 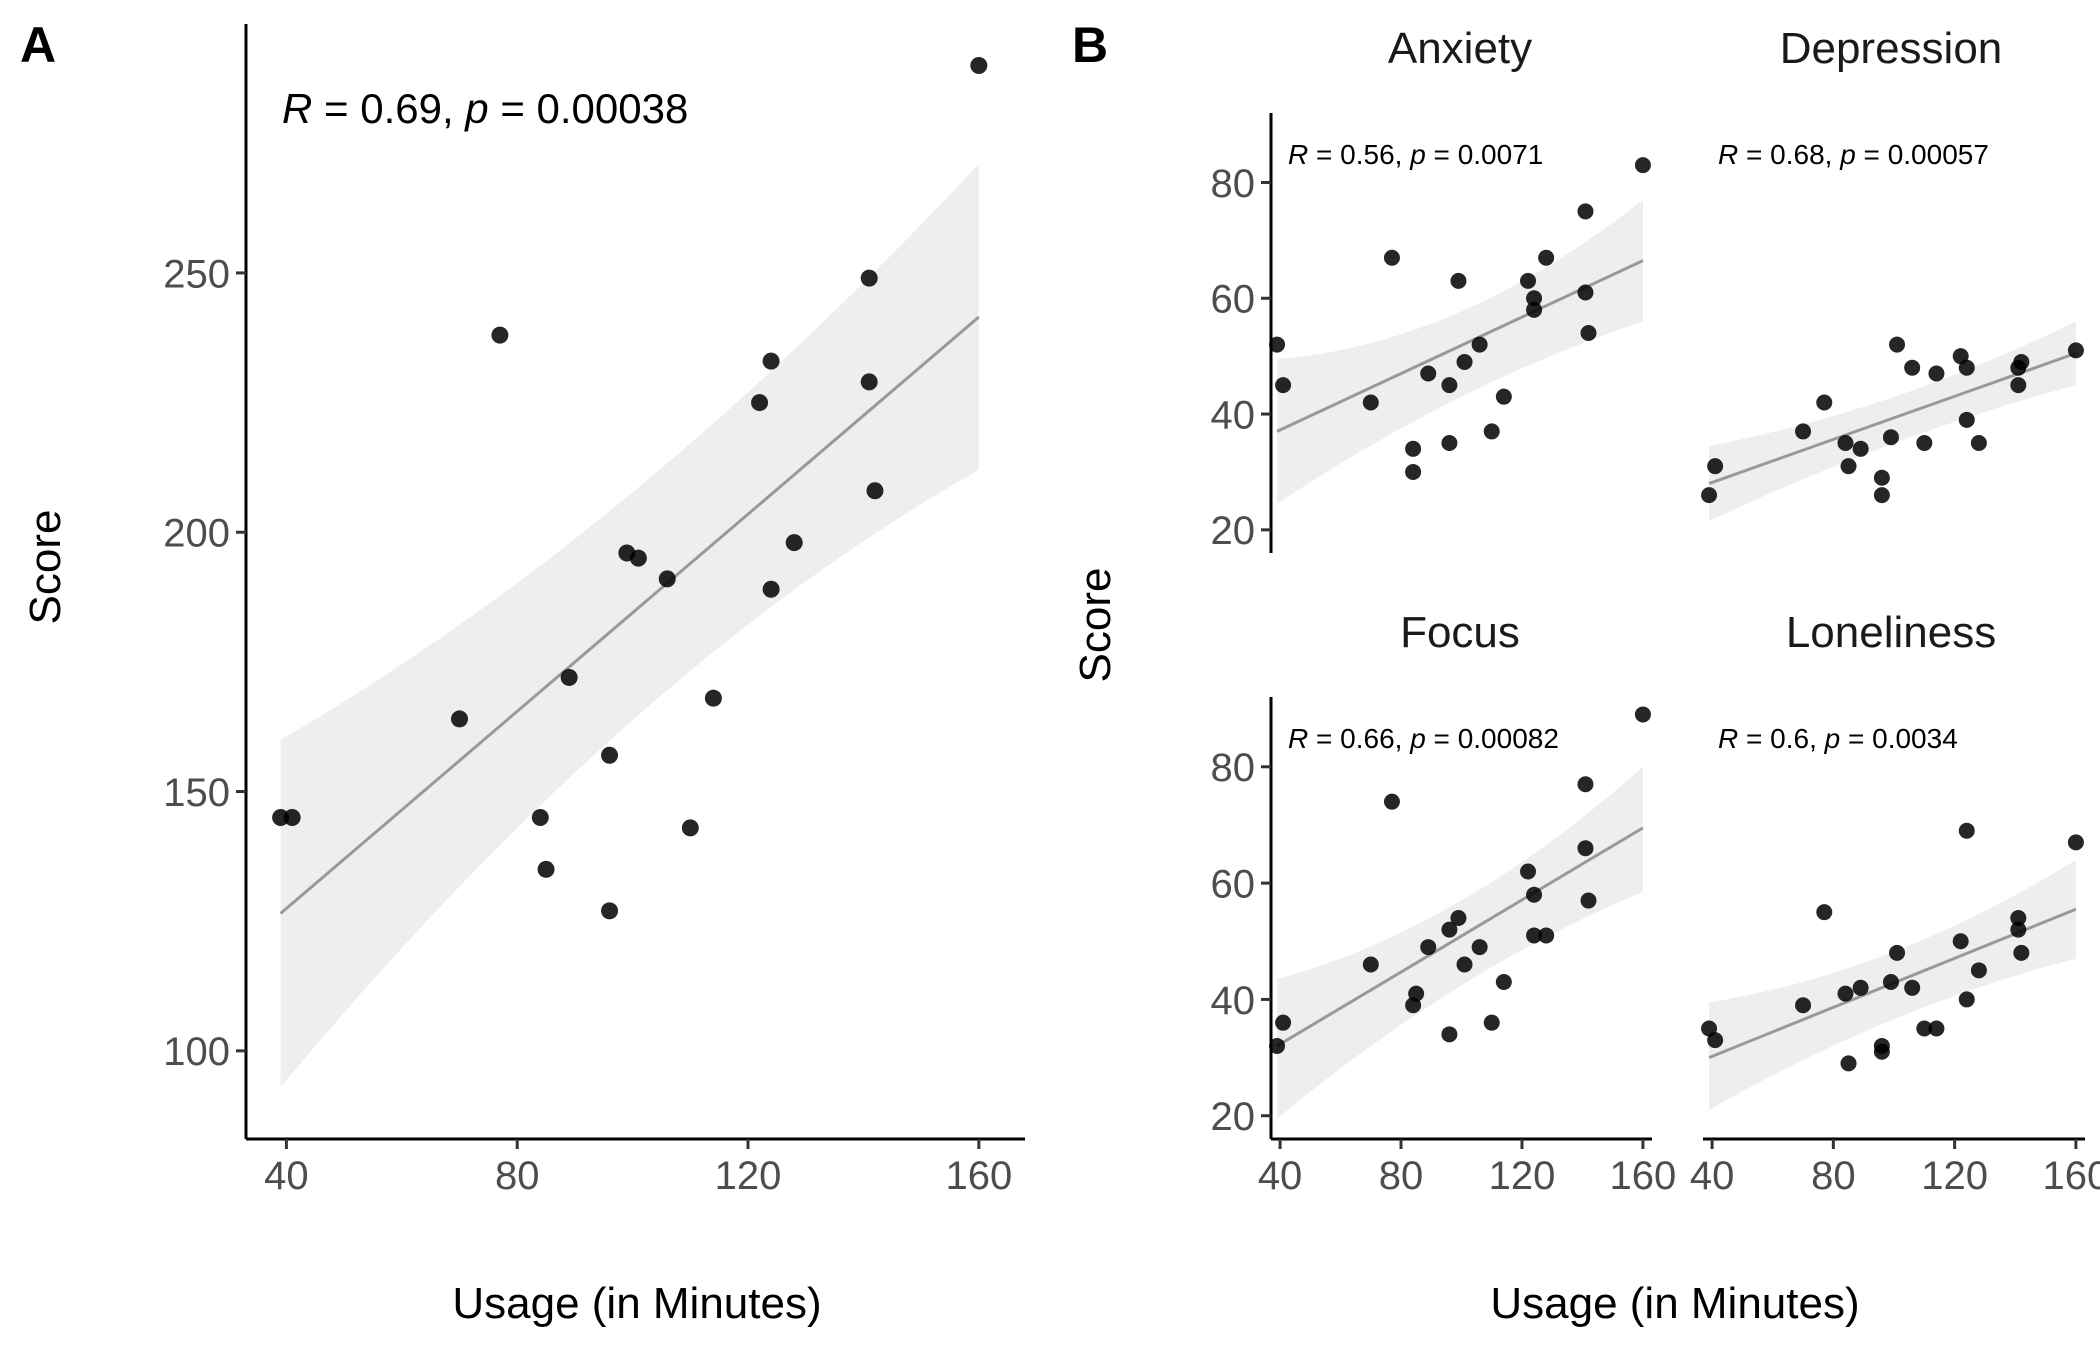 I want to click on panel-b-y-axis-title: Score, so click(x=1095, y=625).